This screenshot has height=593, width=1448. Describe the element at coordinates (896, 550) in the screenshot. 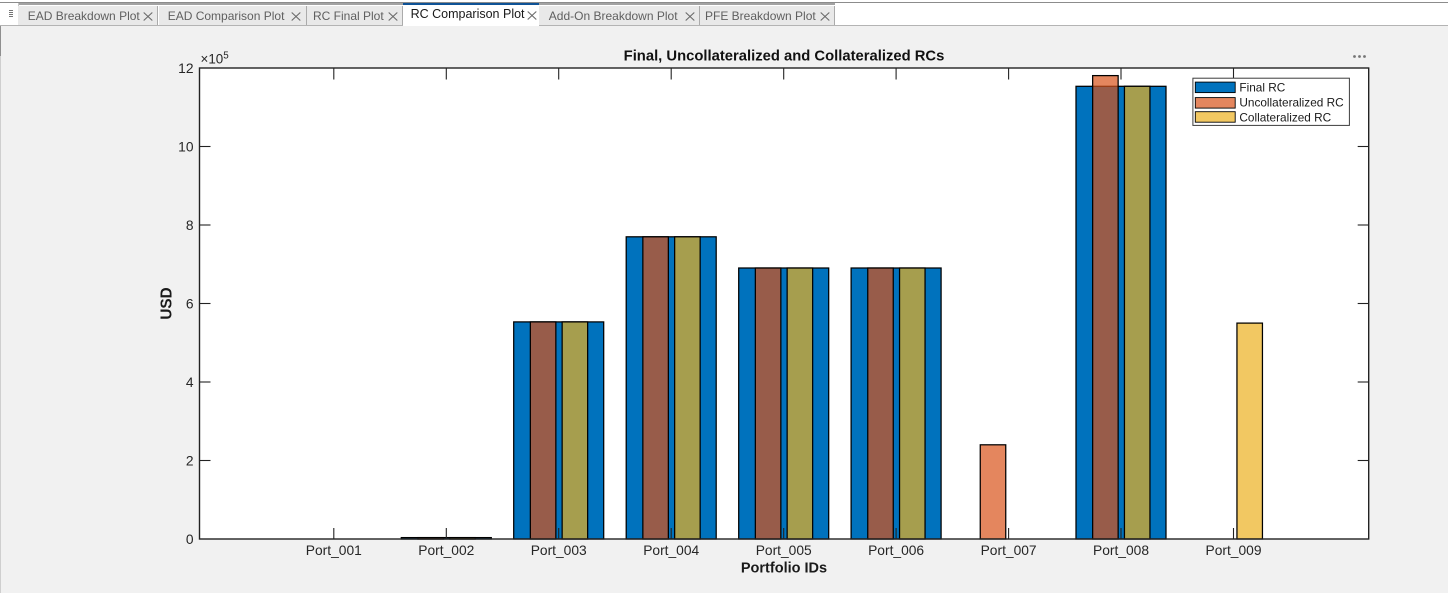

I see `svg-text: Port_006` at that location.